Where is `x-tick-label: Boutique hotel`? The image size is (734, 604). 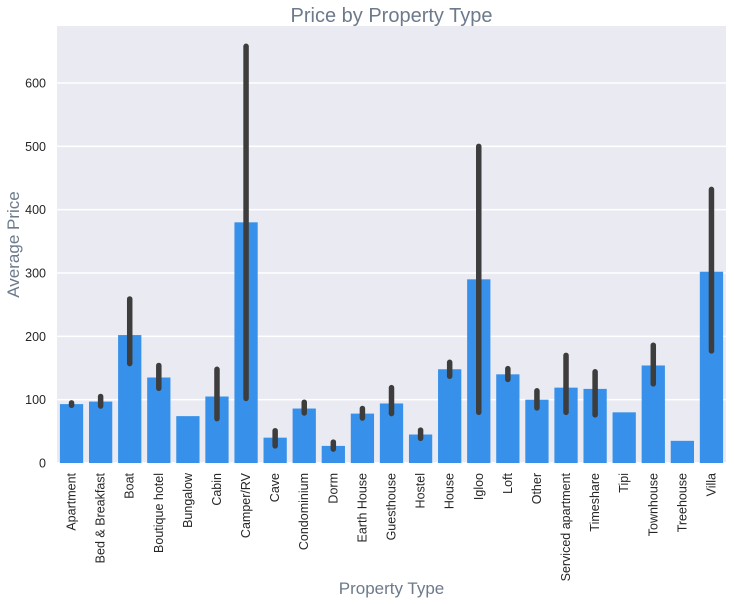 x-tick-label: Boutique hotel is located at coordinates (159, 513).